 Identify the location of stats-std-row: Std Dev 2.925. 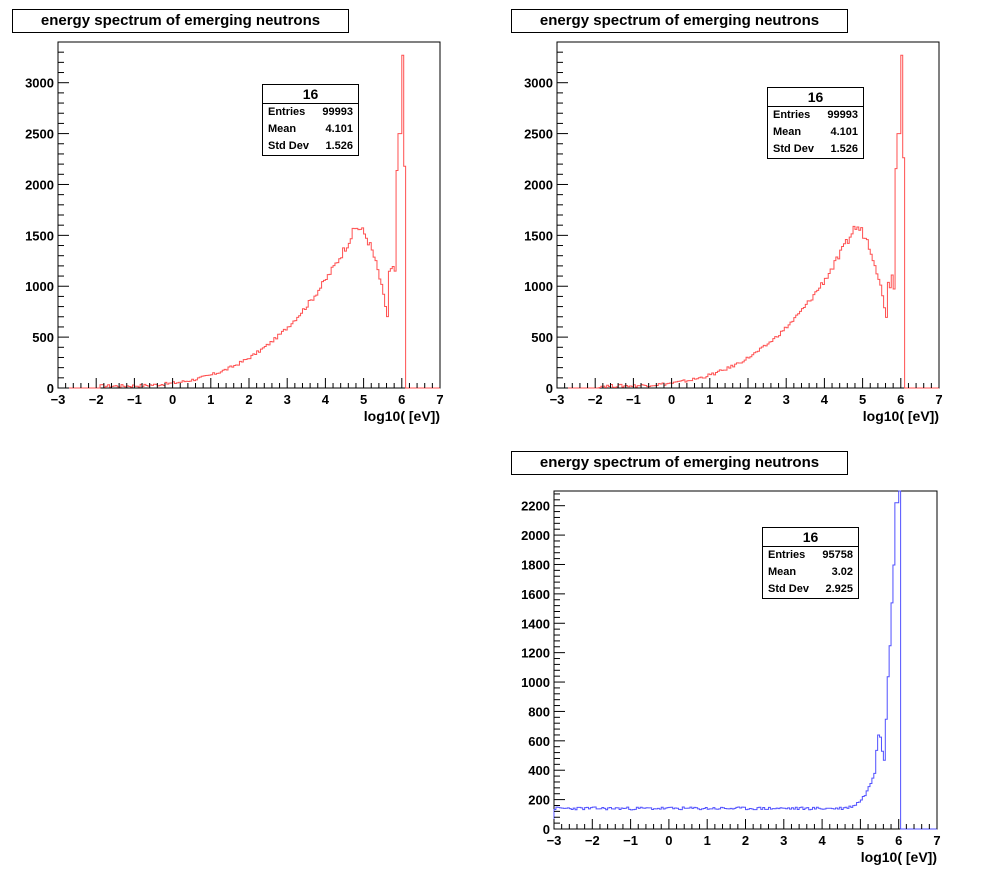
(810, 589).